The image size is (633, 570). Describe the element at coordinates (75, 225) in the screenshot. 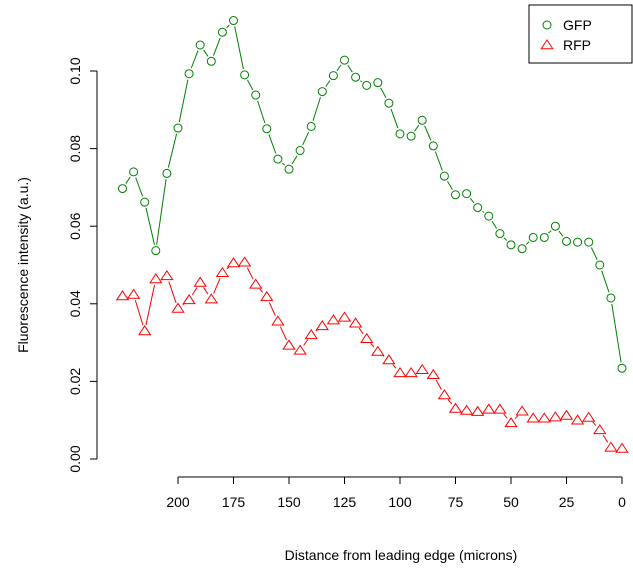

I see `y-tick-label: 0.06` at that location.